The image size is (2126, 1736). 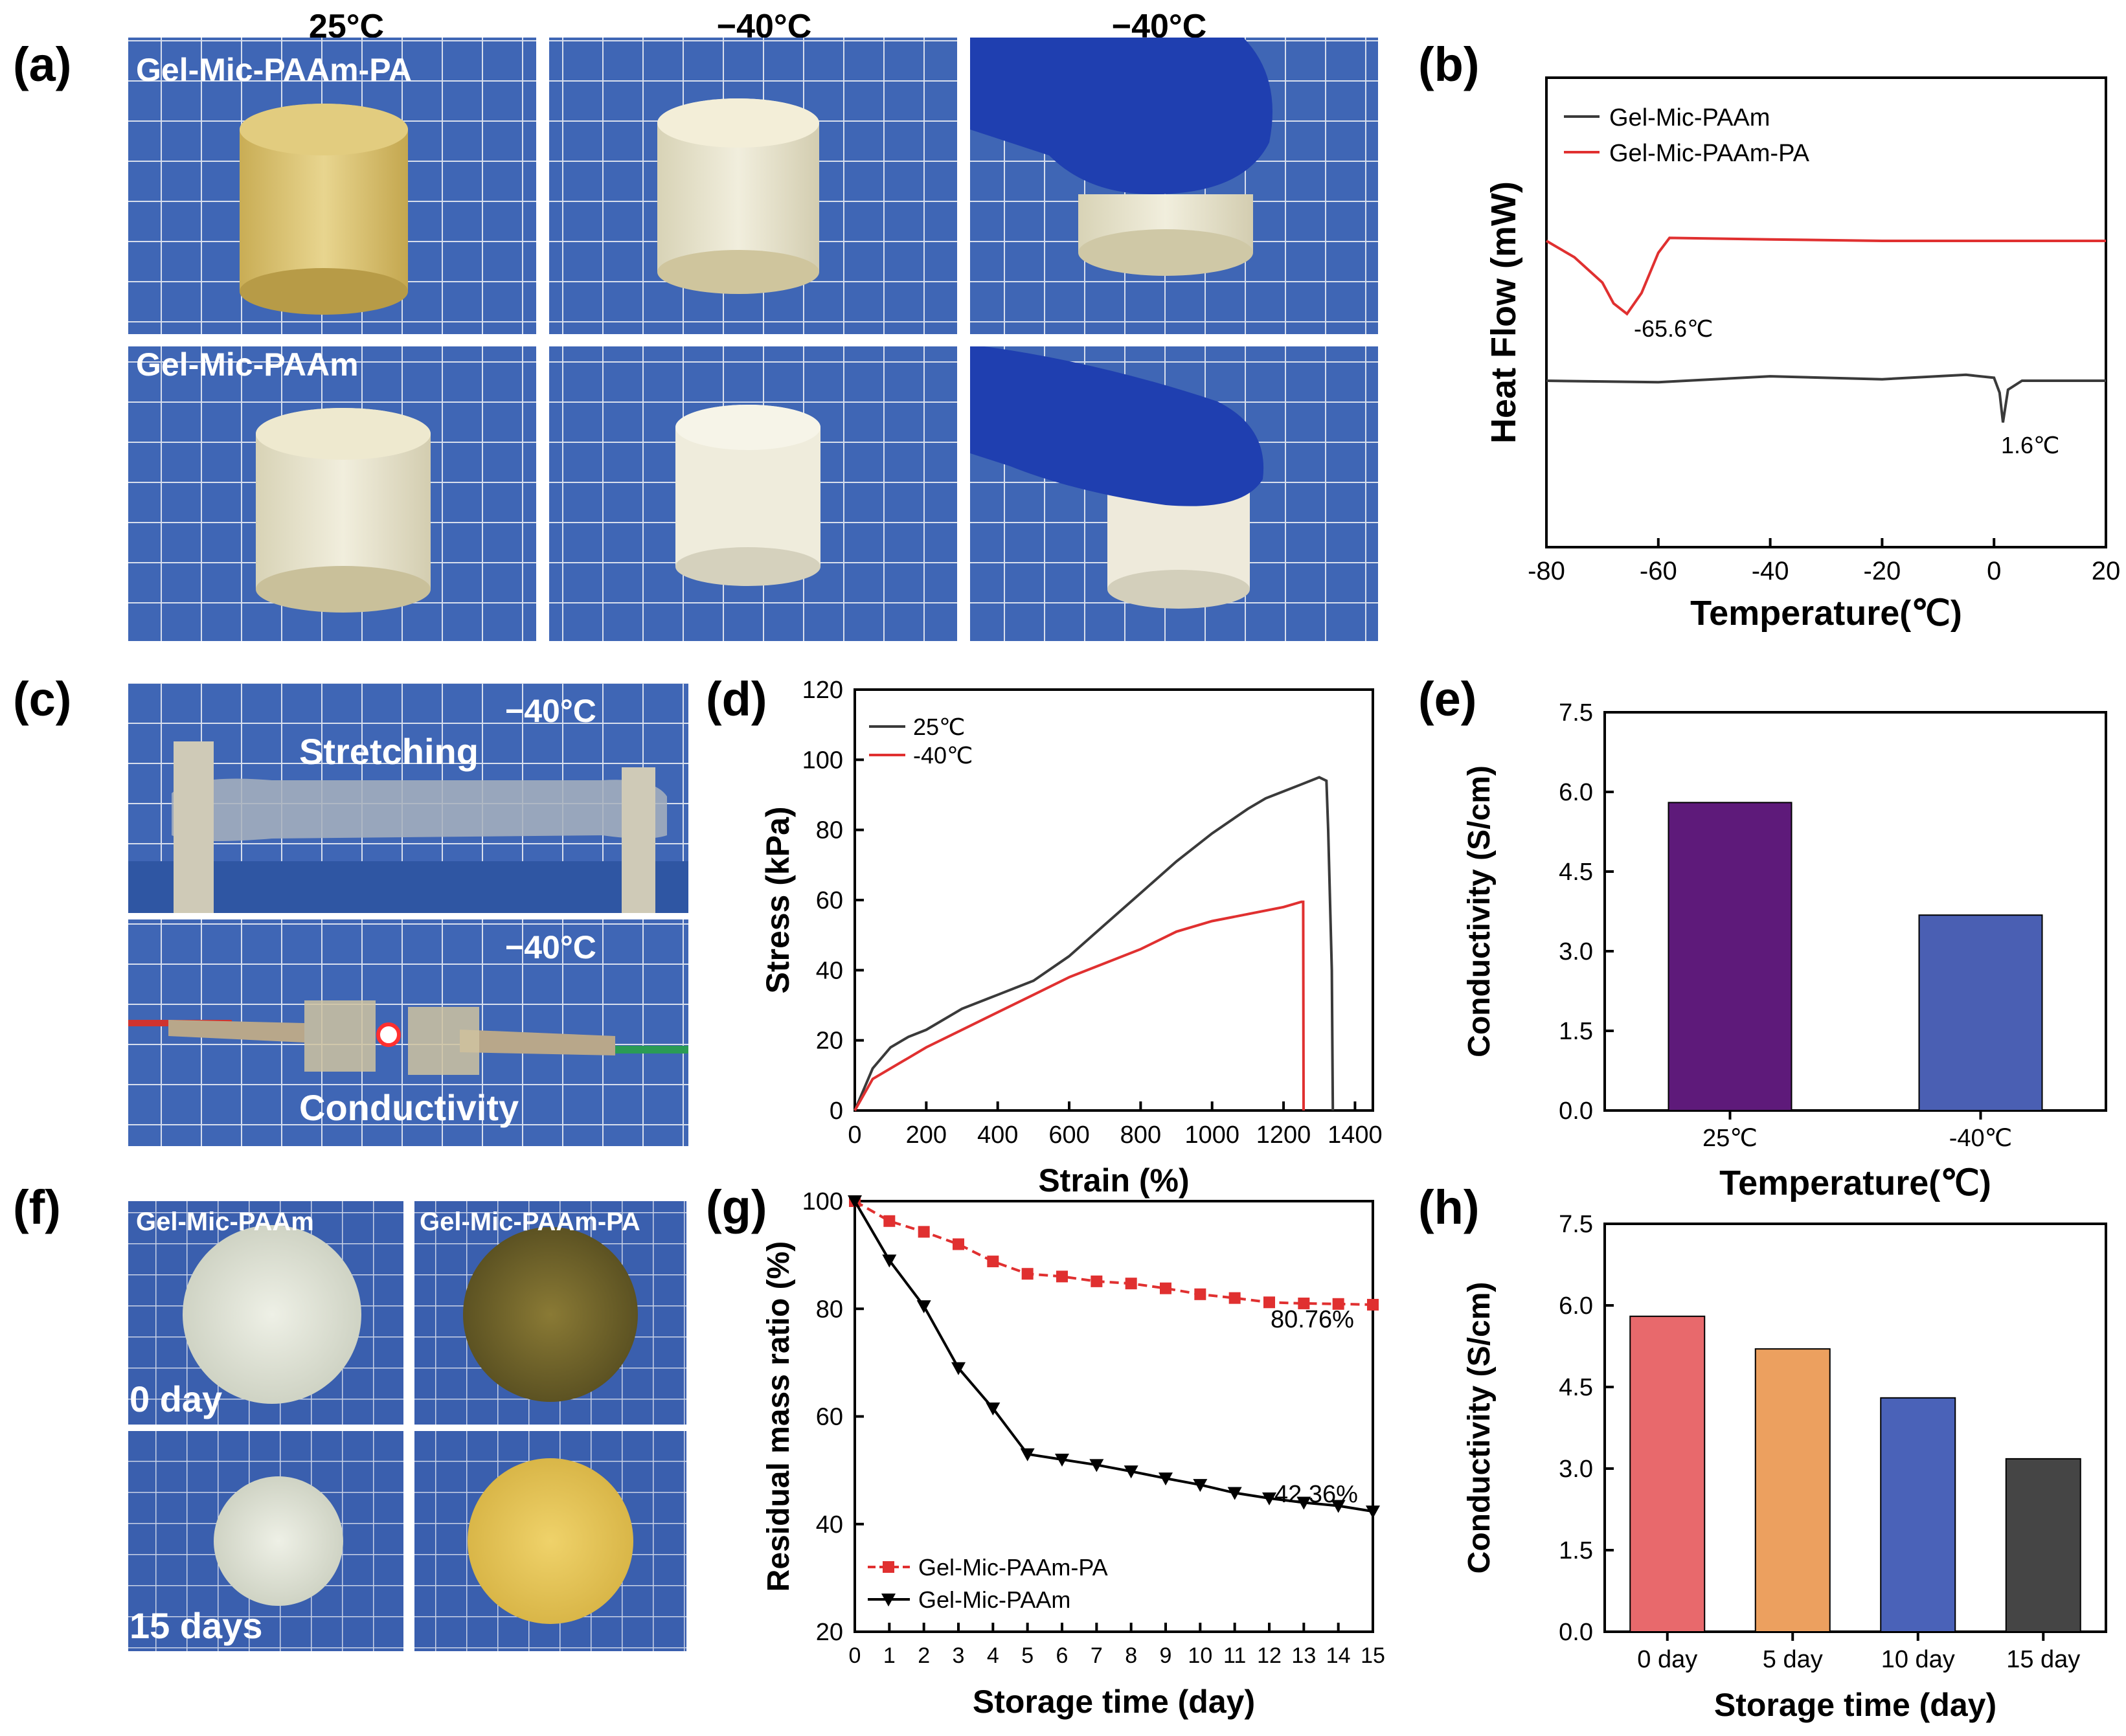 I want to click on photo-c-stretching, so click(x=408, y=798).